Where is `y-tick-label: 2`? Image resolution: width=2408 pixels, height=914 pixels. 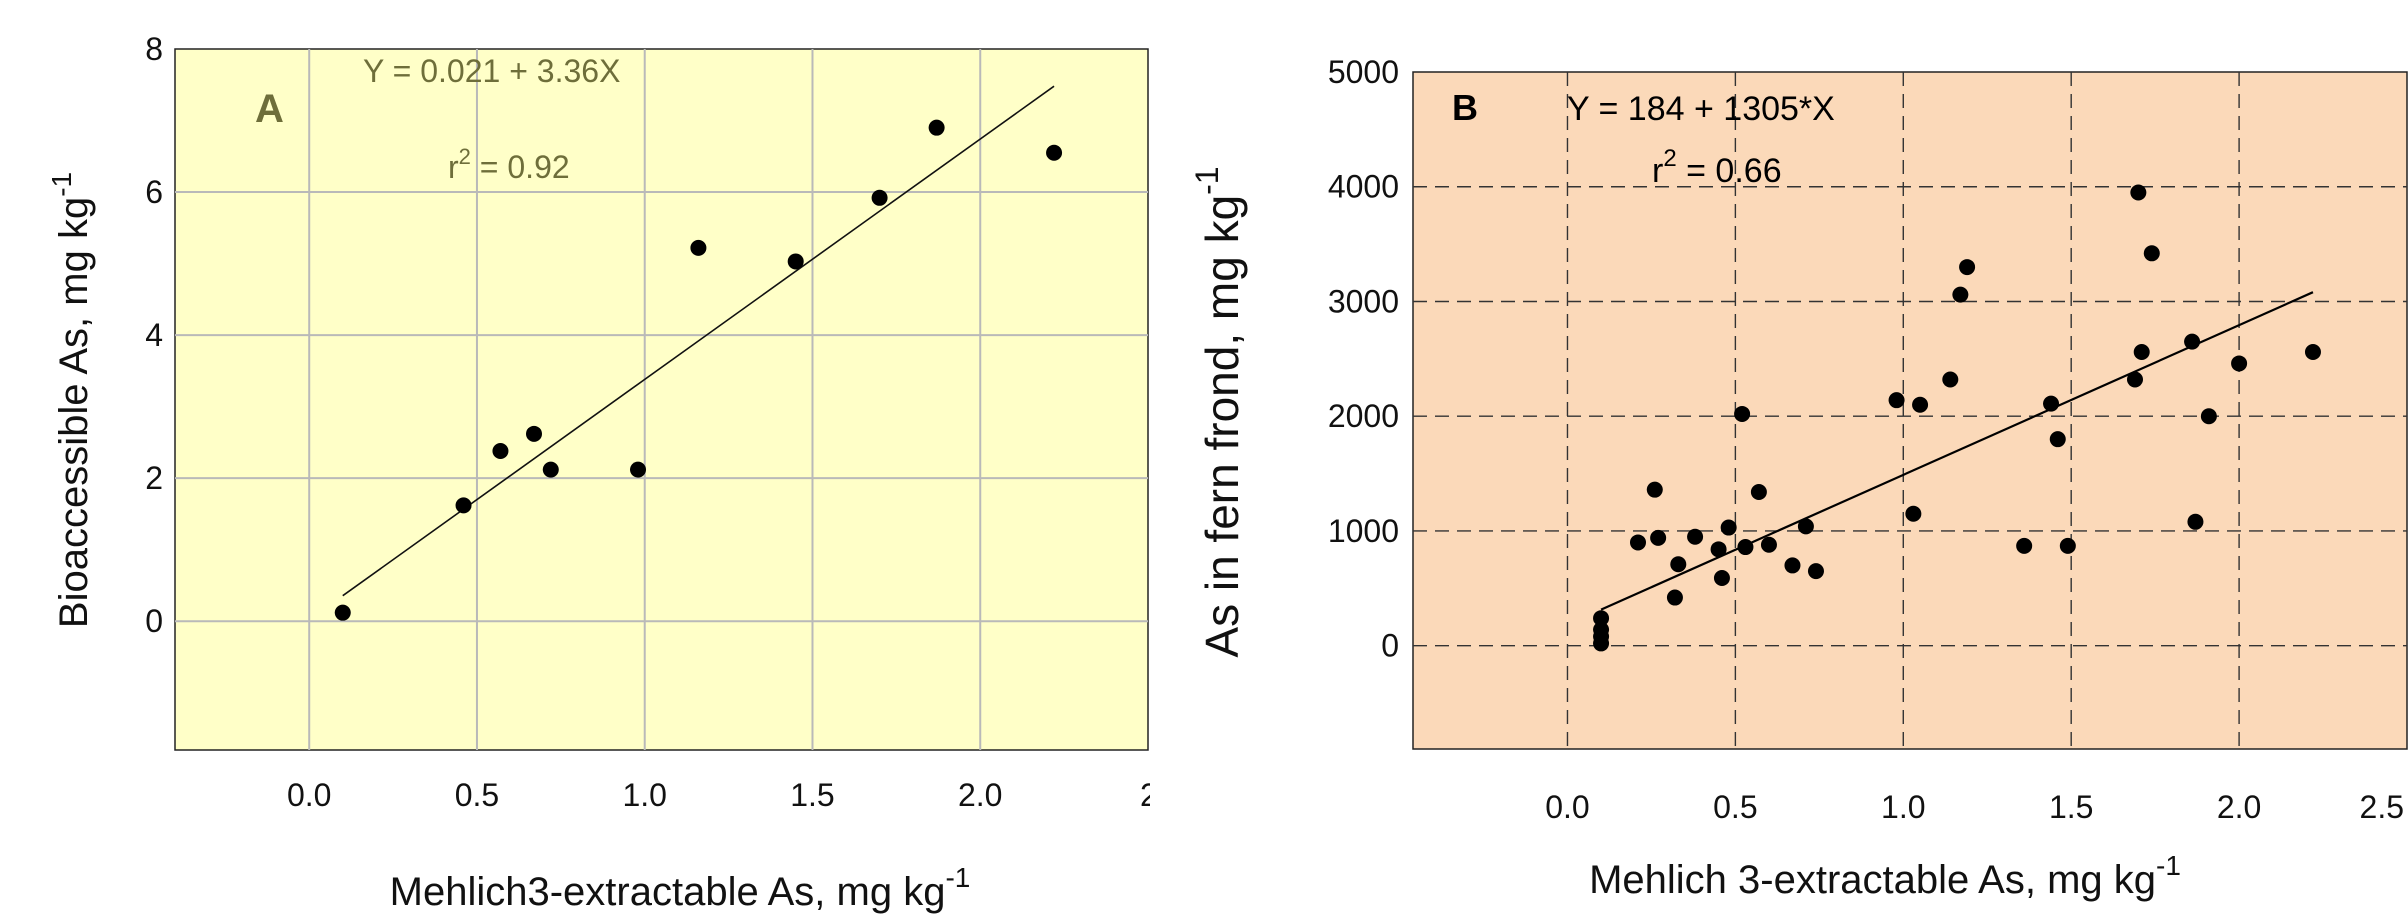 y-tick-label: 2 is located at coordinates (154, 478).